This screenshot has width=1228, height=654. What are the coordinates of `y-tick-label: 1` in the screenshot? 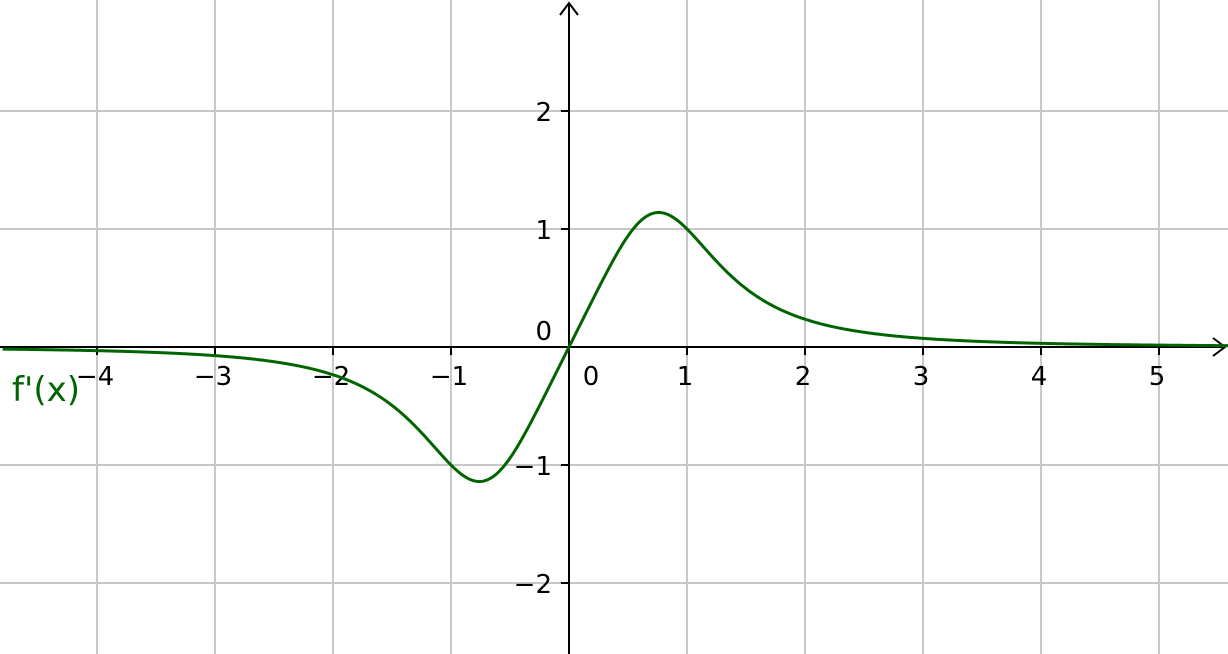 It's located at (543, 231).